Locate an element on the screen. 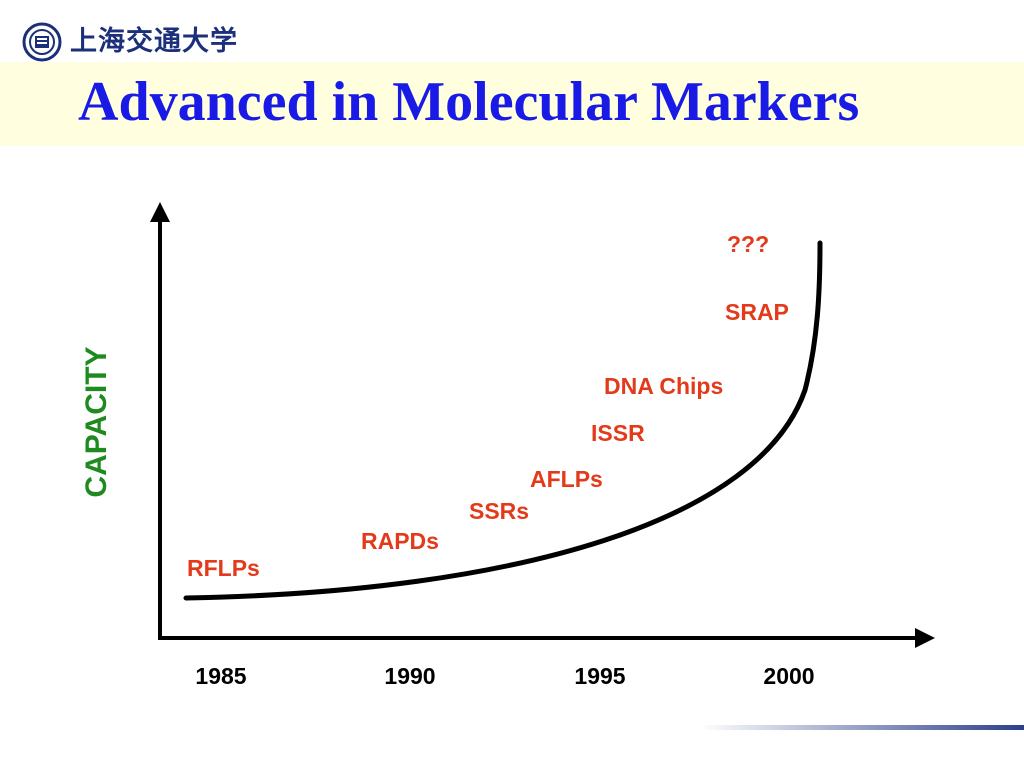  x-tick-1985: 1985 is located at coordinates (220, 676).